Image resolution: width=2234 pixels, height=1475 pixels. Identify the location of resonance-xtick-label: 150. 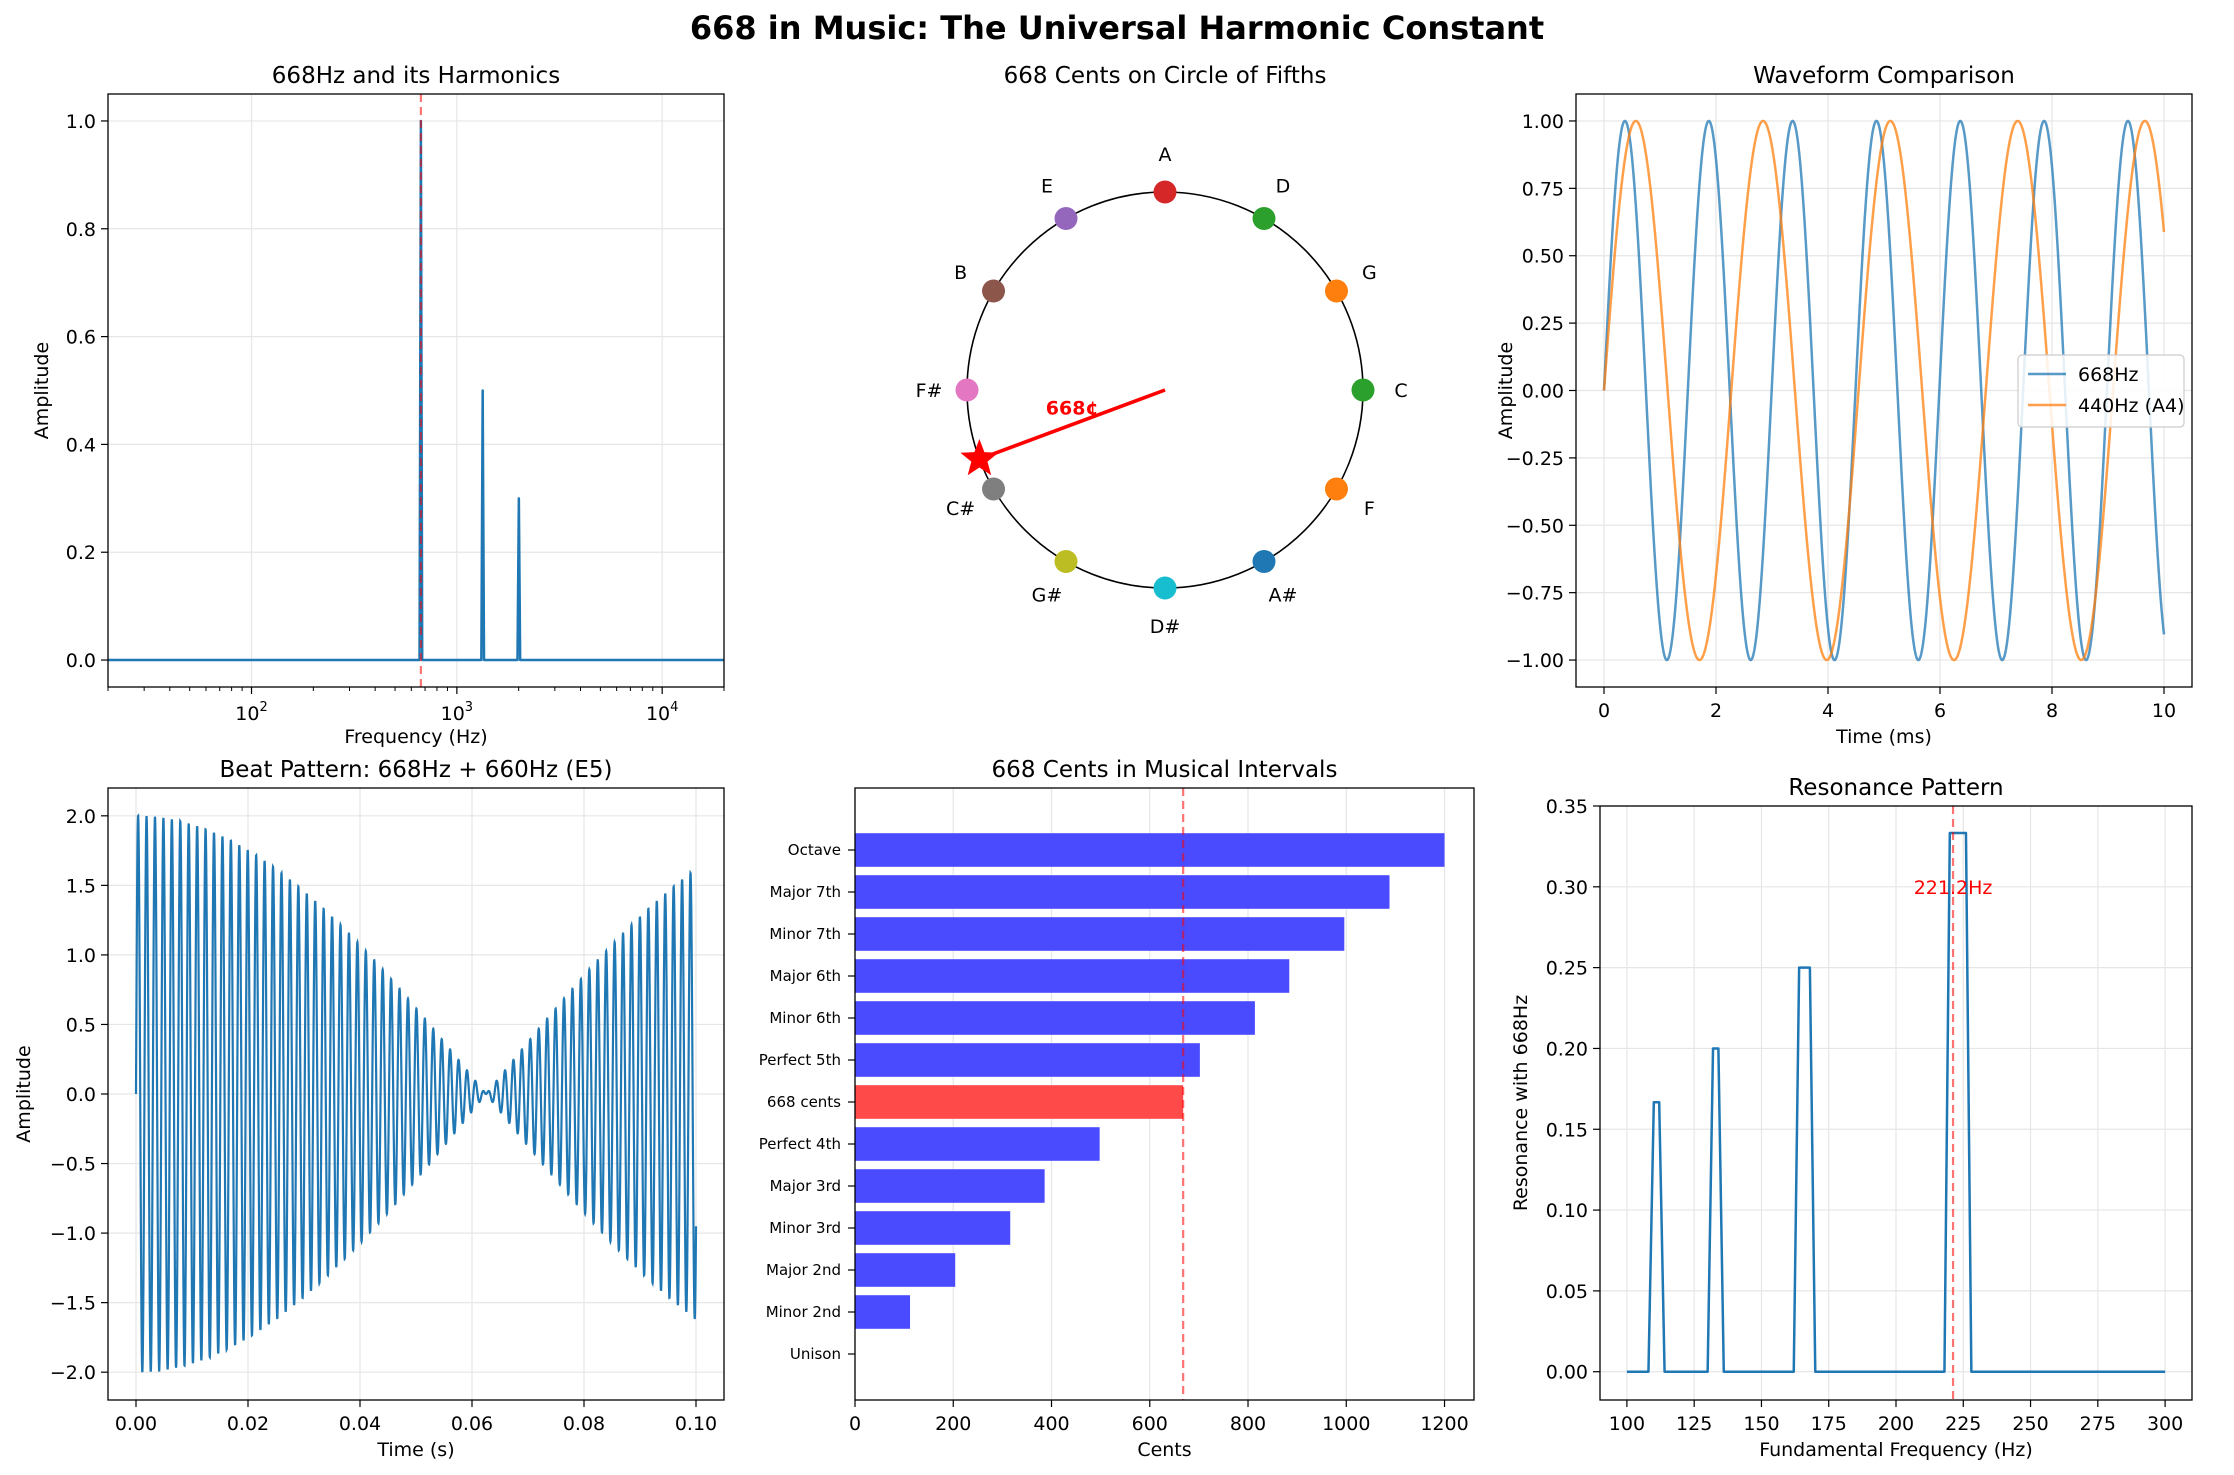
(1761, 1424).